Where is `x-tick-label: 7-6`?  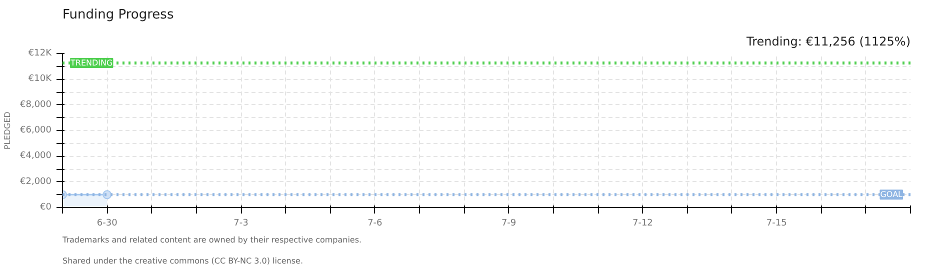
x-tick-label: 7-6 is located at coordinates (375, 223).